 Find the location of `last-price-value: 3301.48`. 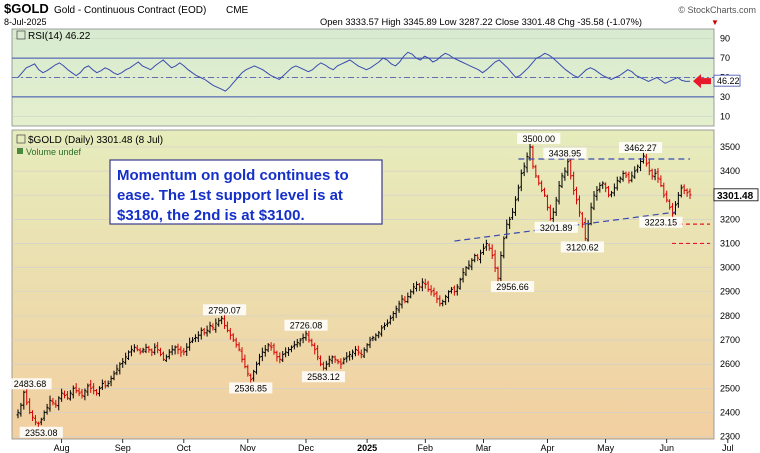

last-price-value: 3301.48 is located at coordinates (735, 196).